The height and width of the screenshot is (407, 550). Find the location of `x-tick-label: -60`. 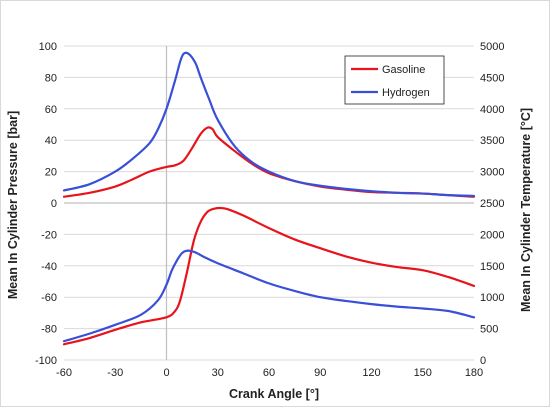

x-tick-label: -60 is located at coordinates (64, 373).